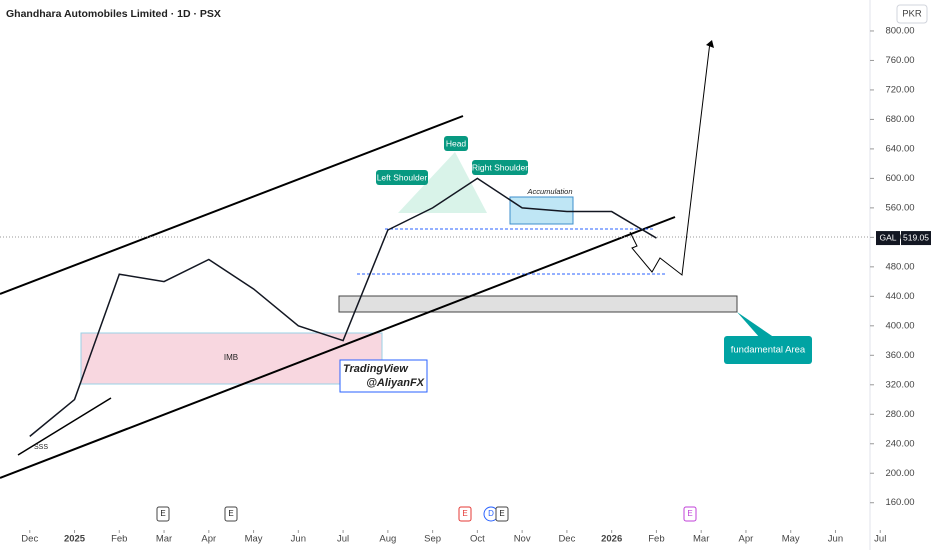 Image resolution: width=932 pixels, height=550 pixels. What do you see at coordinates (541, 210) in the screenshot?
I see `accumulation-zone` at bounding box center [541, 210].